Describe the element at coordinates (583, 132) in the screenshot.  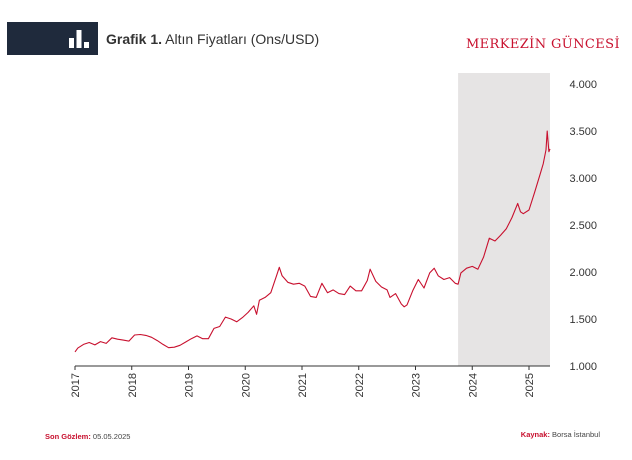
I see `y-tick-label: 3.500` at that location.